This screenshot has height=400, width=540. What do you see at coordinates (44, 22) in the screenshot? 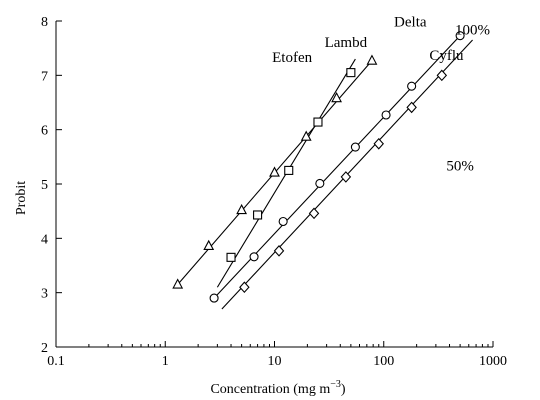
I see `y-tick-label: 8` at bounding box center [44, 22].